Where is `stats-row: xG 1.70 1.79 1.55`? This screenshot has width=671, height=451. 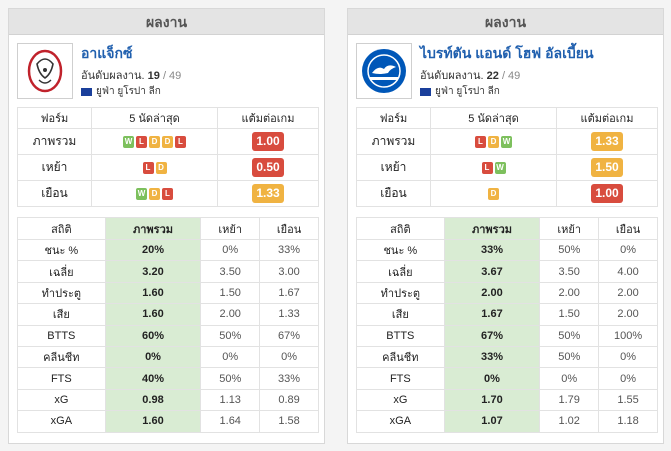
stats-row: xG 1.70 1.79 1.55 is located at coordinates (507, 400).